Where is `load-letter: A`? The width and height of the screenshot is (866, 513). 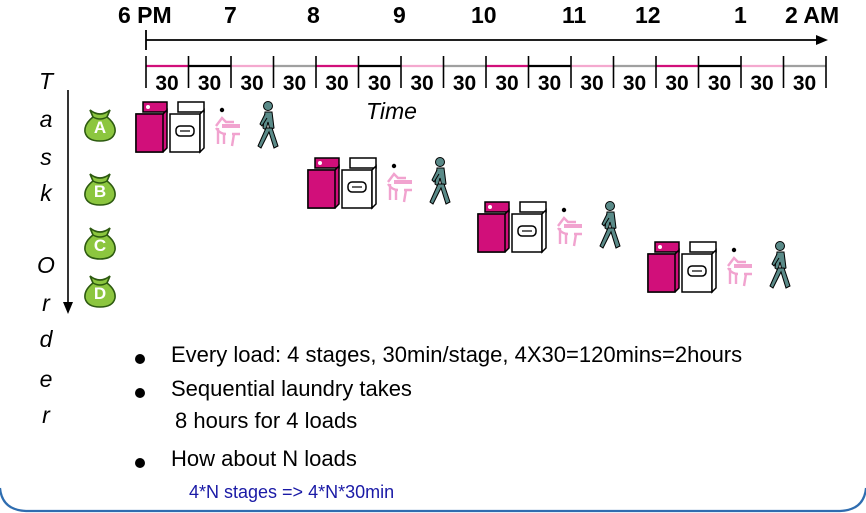
load-letter: A is located at coordinates (100, 127).